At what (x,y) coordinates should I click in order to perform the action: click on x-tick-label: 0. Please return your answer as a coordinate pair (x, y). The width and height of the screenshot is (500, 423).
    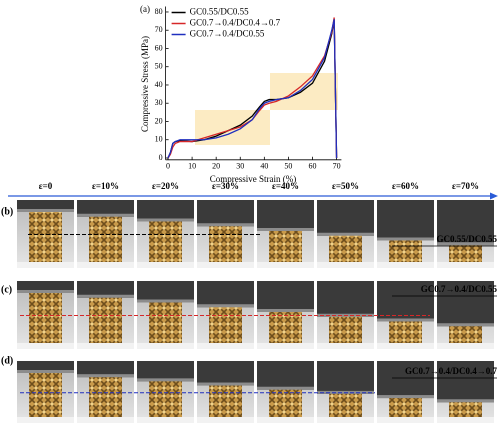
    Looking at the image, I should click on (168, 166).